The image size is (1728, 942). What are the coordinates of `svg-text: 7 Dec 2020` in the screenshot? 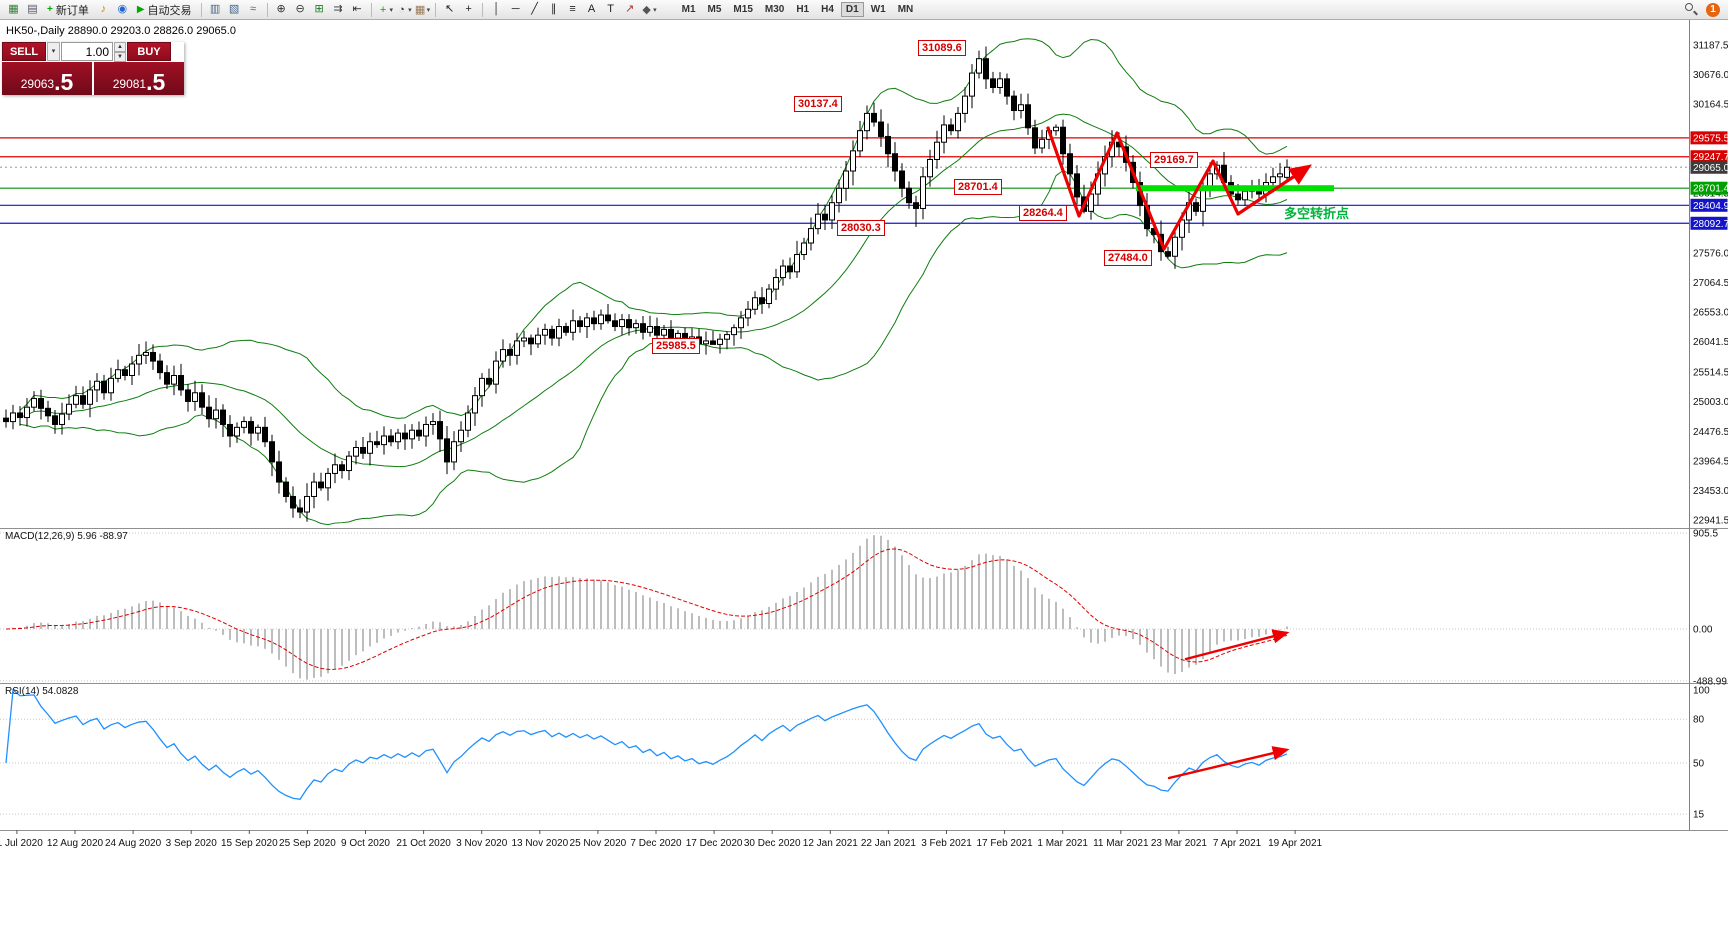 It's located at (656, 843).